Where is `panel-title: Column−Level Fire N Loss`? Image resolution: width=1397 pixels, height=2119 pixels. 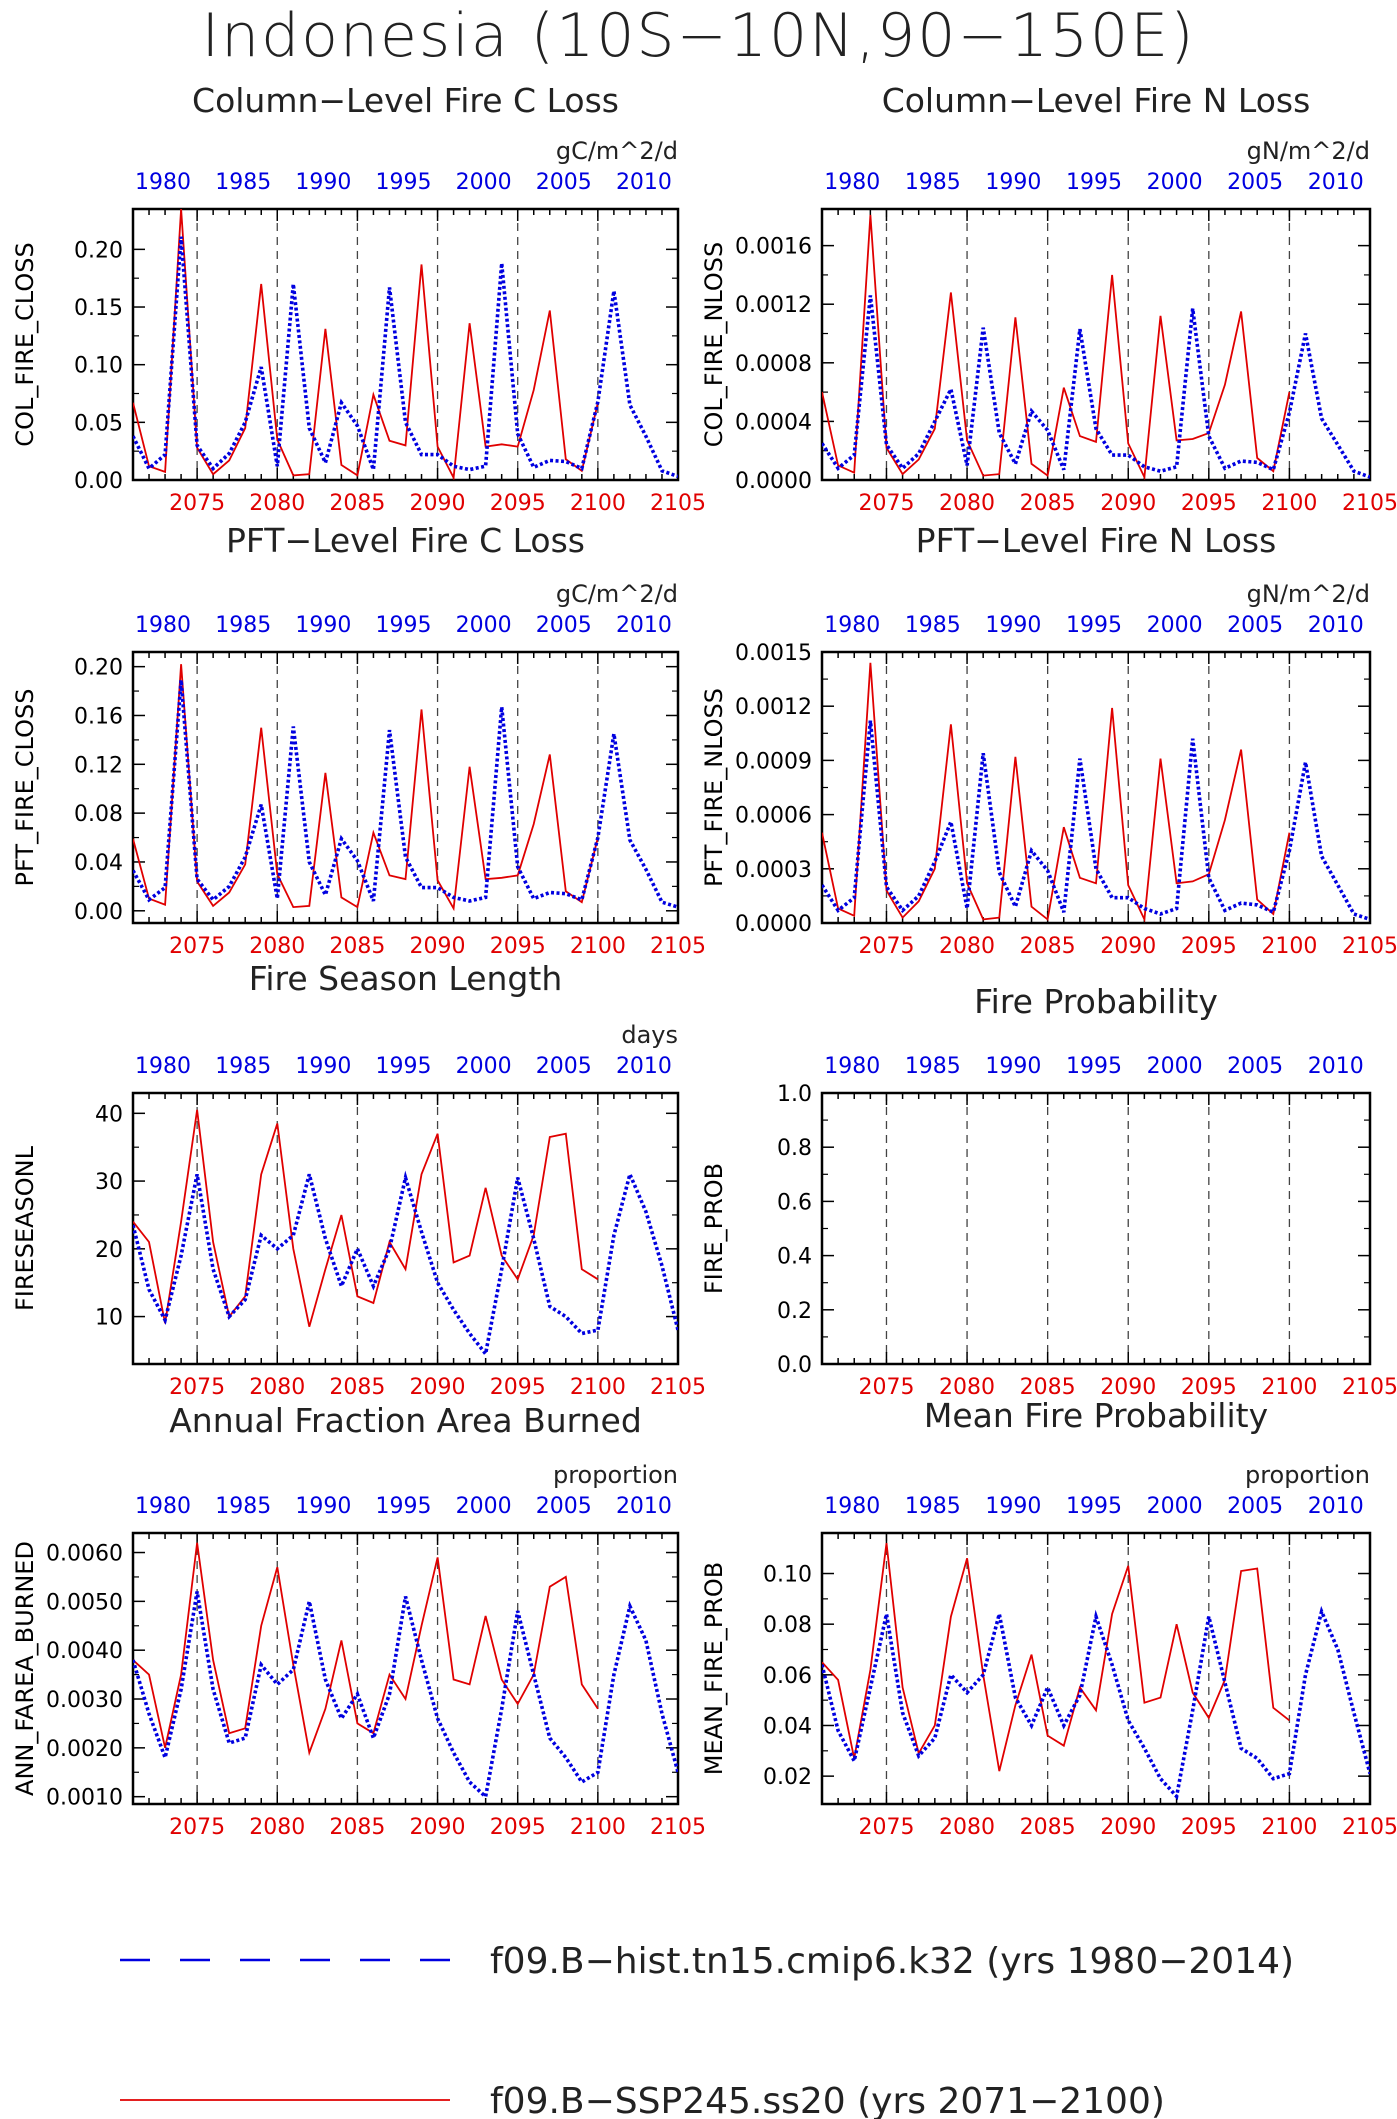
panel-title: Column−Level Fire N Loss is located at coordinates (1096, 100).